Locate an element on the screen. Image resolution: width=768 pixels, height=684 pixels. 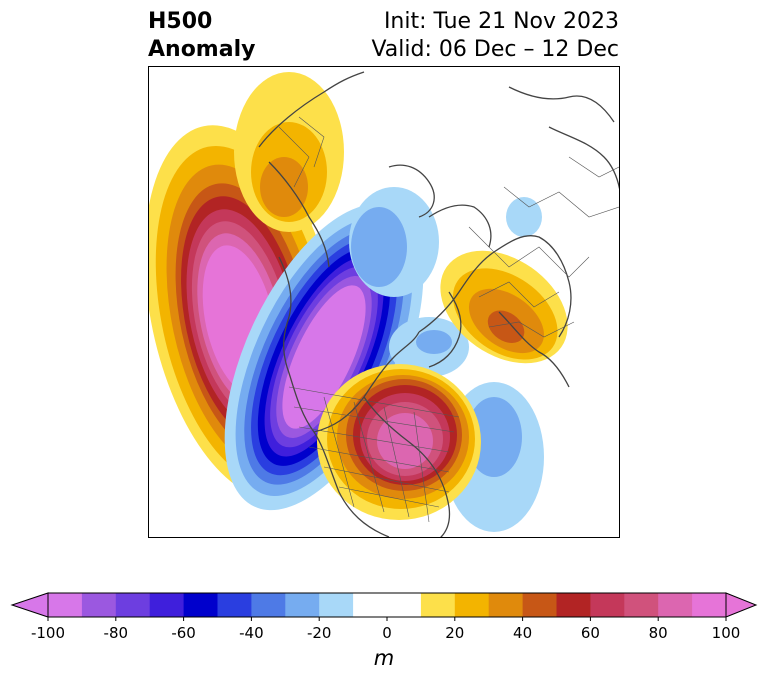
arctic-ridge-anomaly is located at coordinates (289, 152).